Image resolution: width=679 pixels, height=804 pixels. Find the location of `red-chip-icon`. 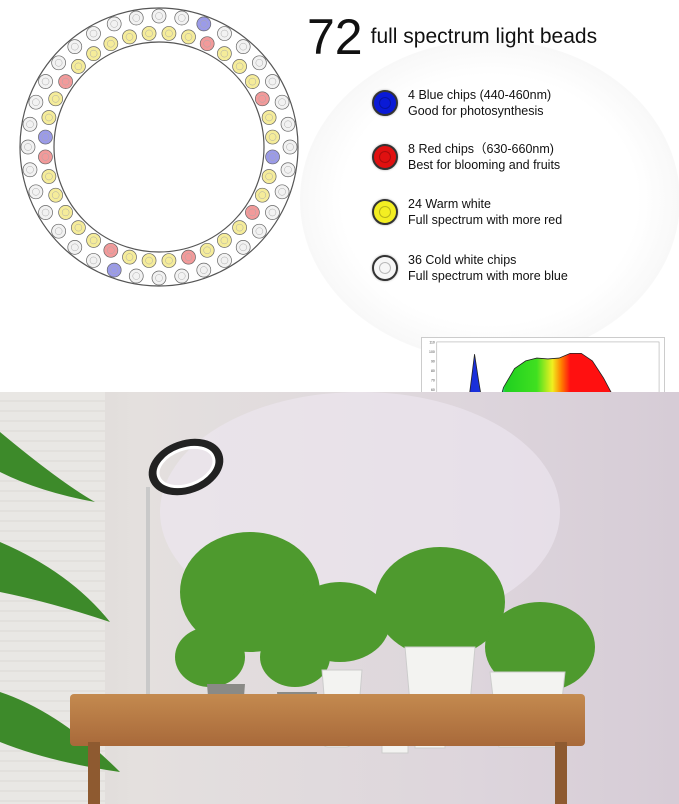

red-chip-icon is located at coordinates (385, 157).